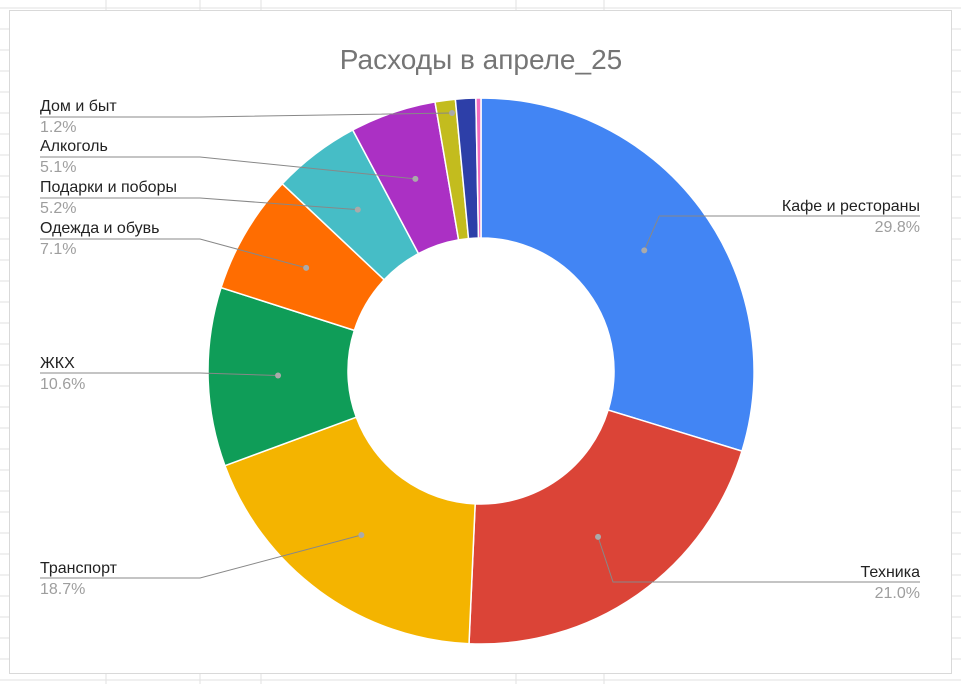 This screenshot has height=684, width=961. Describe the element at coordinates (897, 593) in the screenshot. I see `slice-percent: 21.0%` at that location.